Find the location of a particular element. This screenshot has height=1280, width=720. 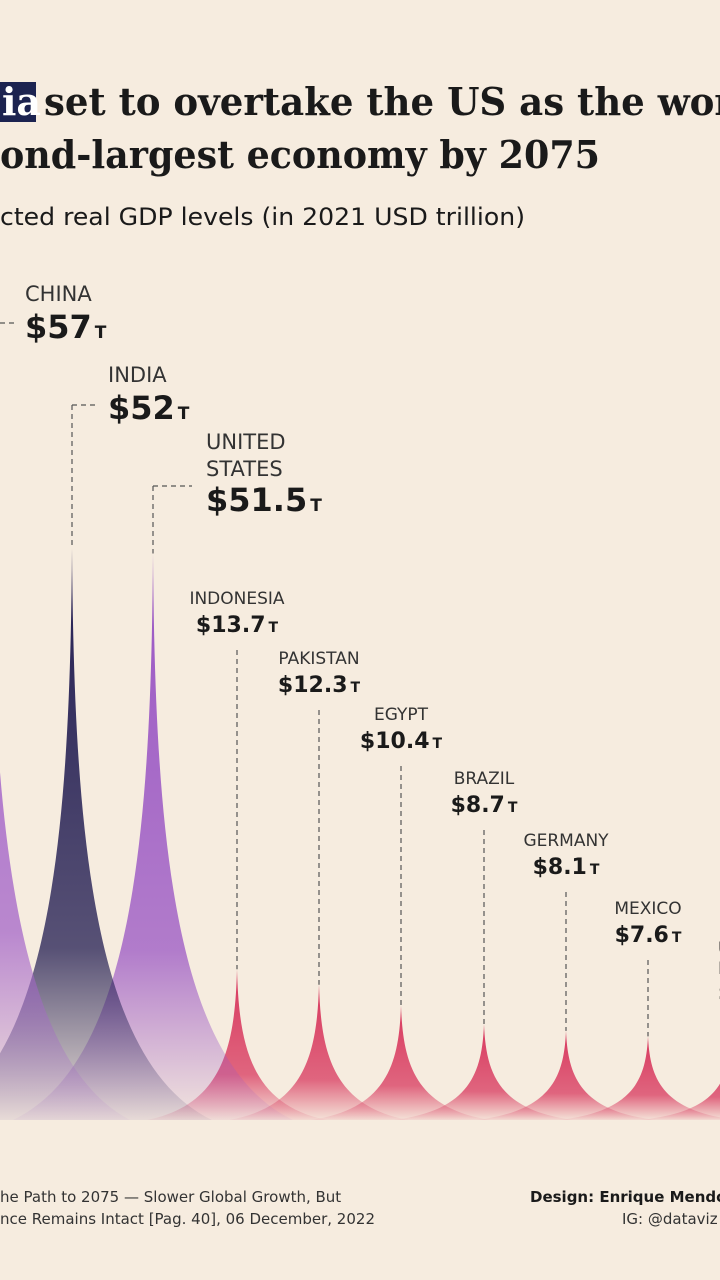

value-label: $10.4 T is located at coordinates (401, 741).